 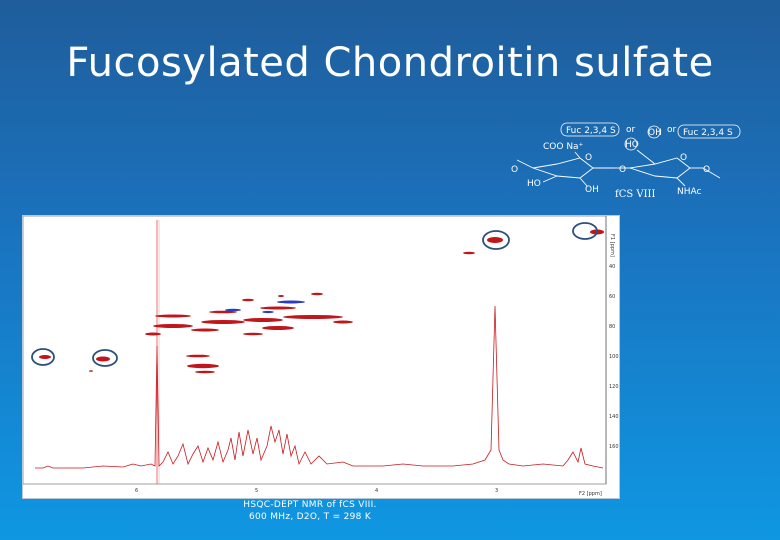 What do you see at coordinates (689, 192) in the screenshot?
I see `nhac-label: NHAc` at bounding box center [689, 192].